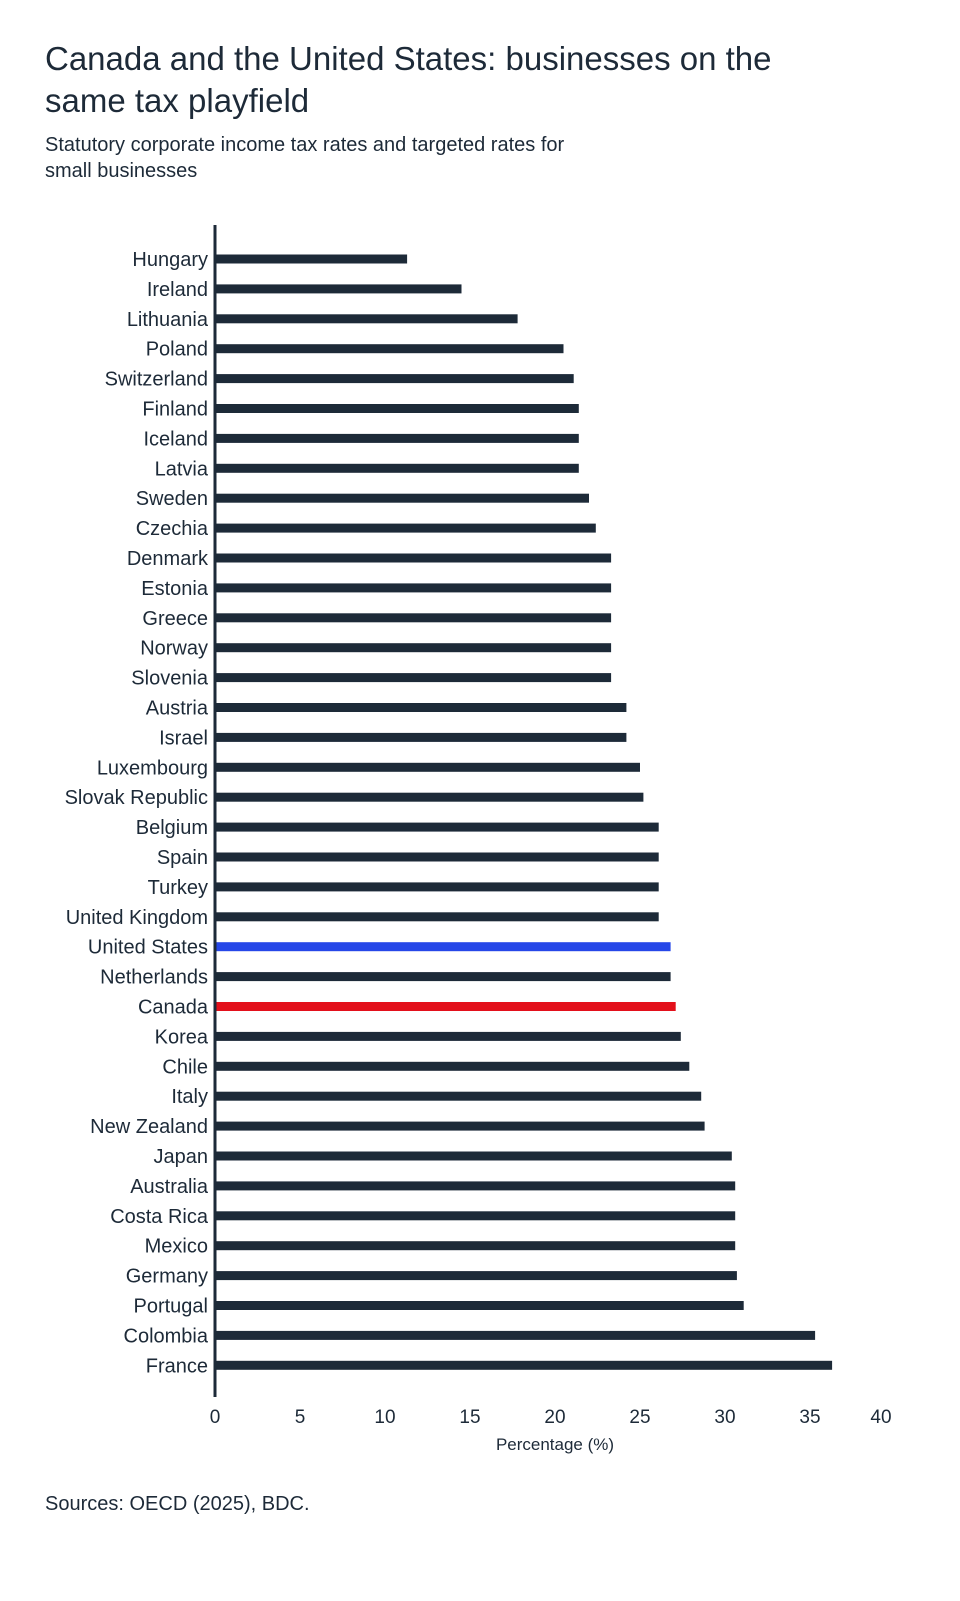 This screenshot has height=1601, width=960. Describe the element at coordinates (475, 1216) in the screenshot. I see `bar-costa-rica` at that location.